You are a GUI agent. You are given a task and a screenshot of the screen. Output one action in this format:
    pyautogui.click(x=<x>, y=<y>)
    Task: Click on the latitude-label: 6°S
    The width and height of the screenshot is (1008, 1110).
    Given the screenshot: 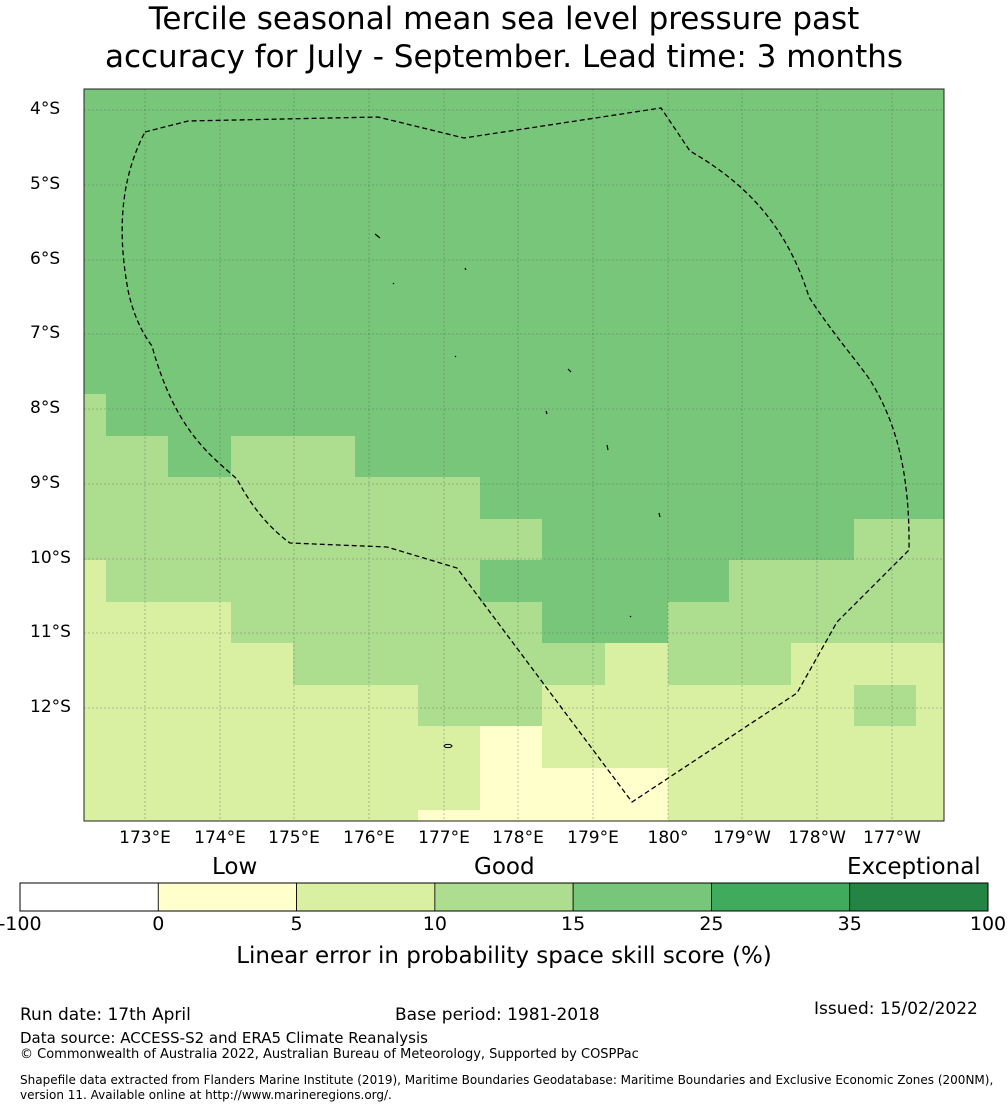 What is the action you would take?
    pyautogui.click(x=45, y=259)
    